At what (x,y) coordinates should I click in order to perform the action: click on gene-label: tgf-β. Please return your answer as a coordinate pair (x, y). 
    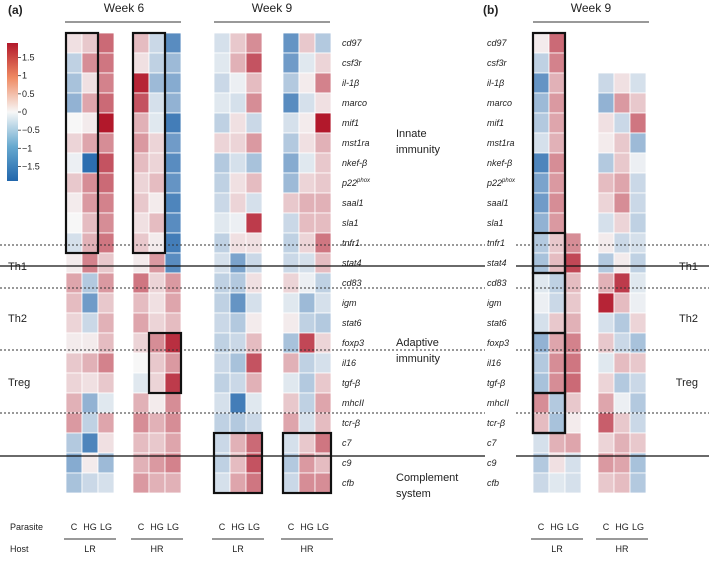
    Looking at the image, I should click on (496, 383).